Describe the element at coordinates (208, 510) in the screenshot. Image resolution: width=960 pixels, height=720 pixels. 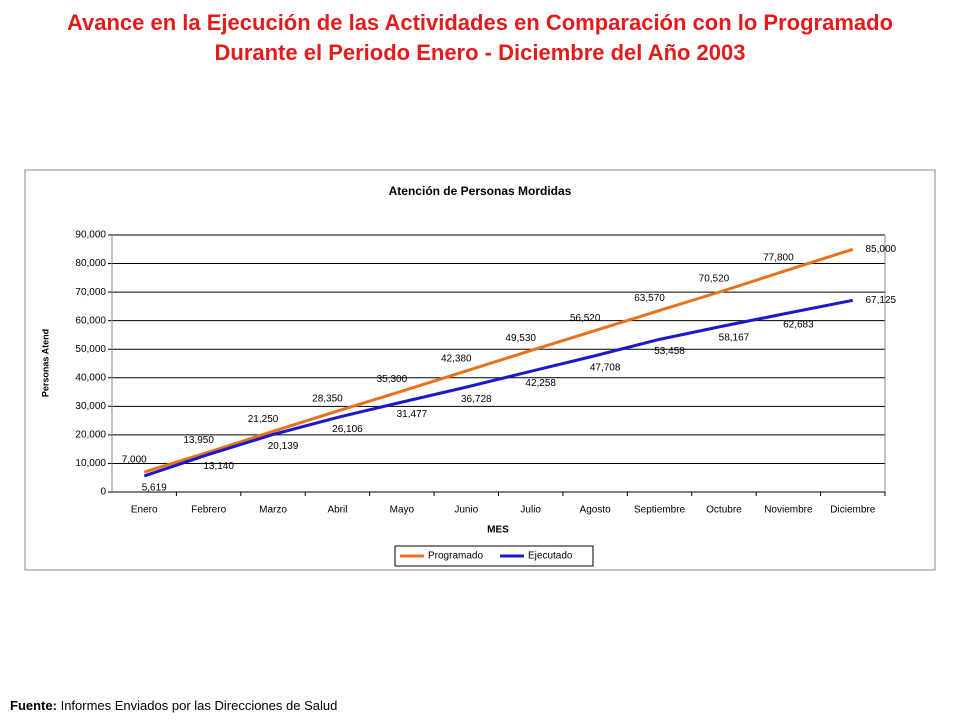
I see `x-tick-label: Febrero` at that location.